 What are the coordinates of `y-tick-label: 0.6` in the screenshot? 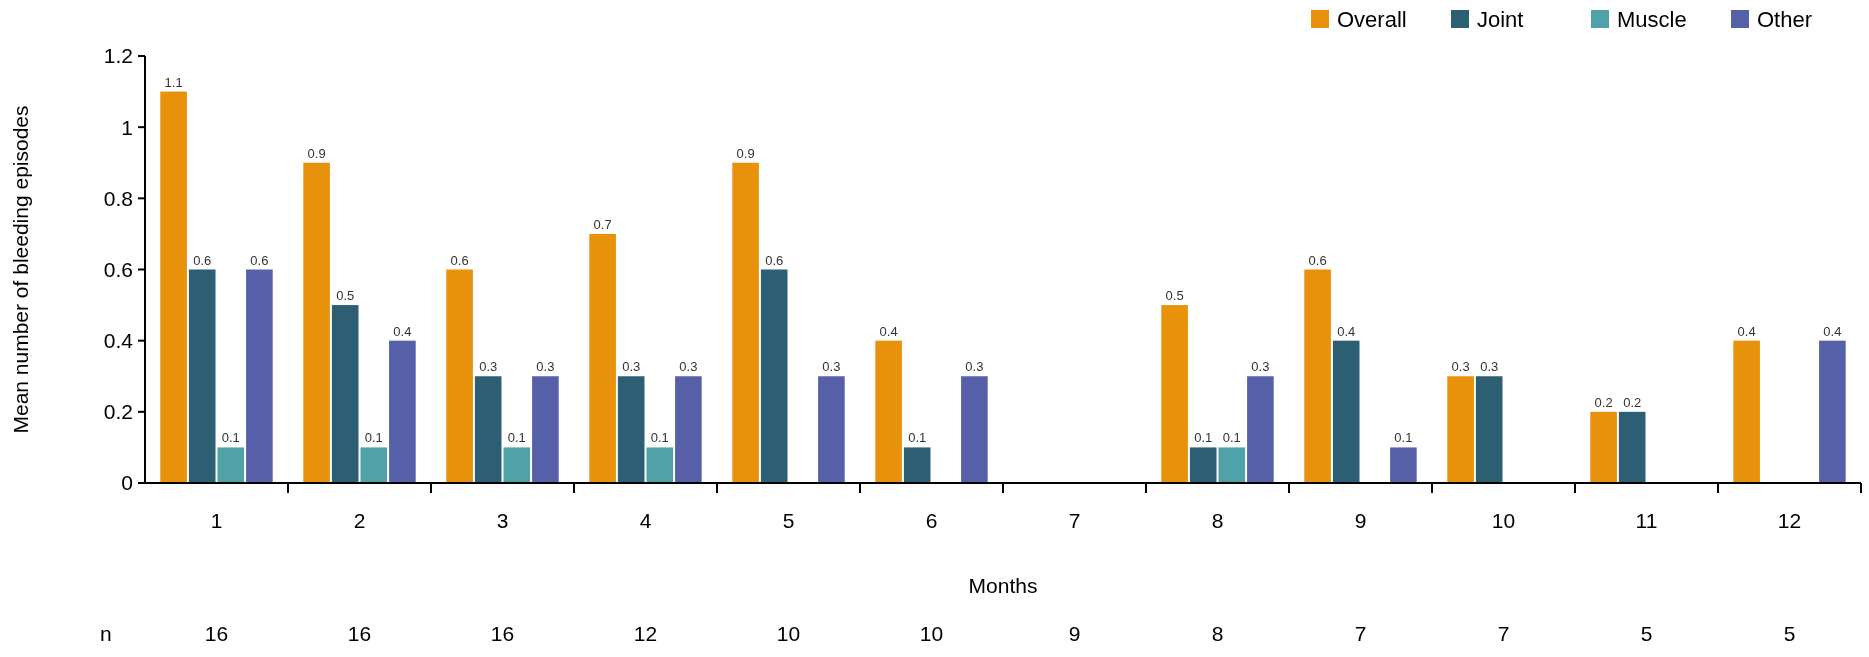 It's located at (118, 269).